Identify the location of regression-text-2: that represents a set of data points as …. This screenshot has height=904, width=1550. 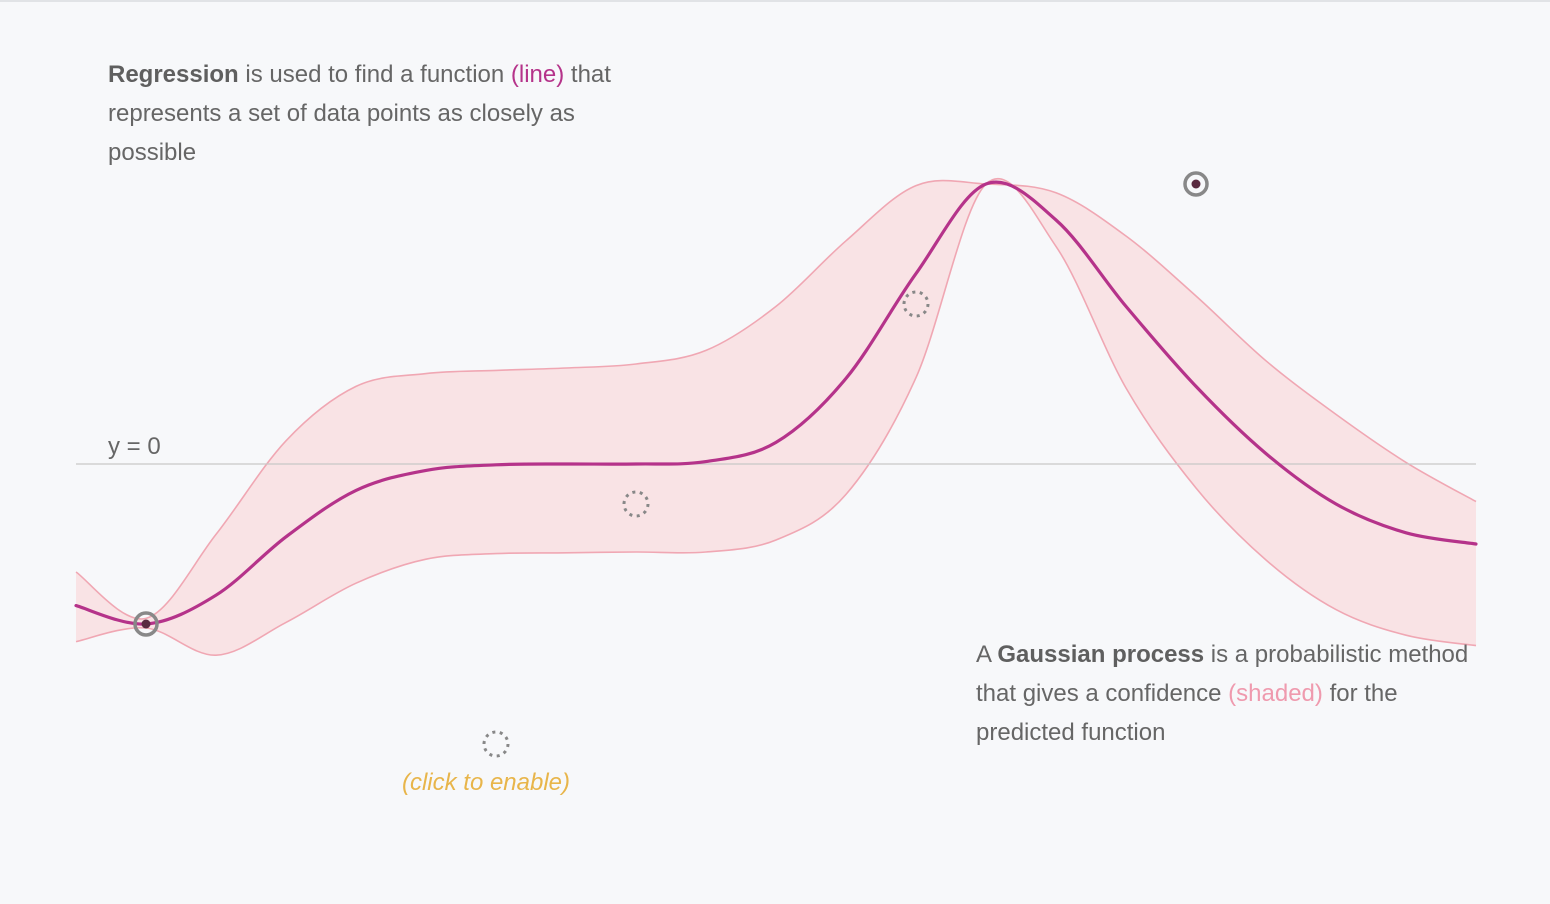
(359, 113).